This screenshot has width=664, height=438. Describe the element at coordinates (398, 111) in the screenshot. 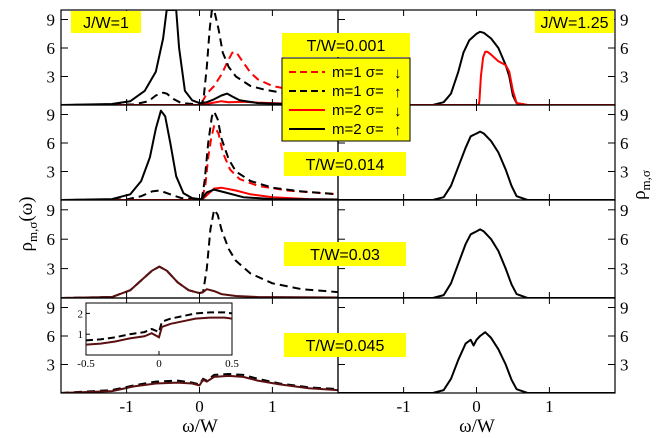

I see `legend-arrow-2: ↓` at that location.